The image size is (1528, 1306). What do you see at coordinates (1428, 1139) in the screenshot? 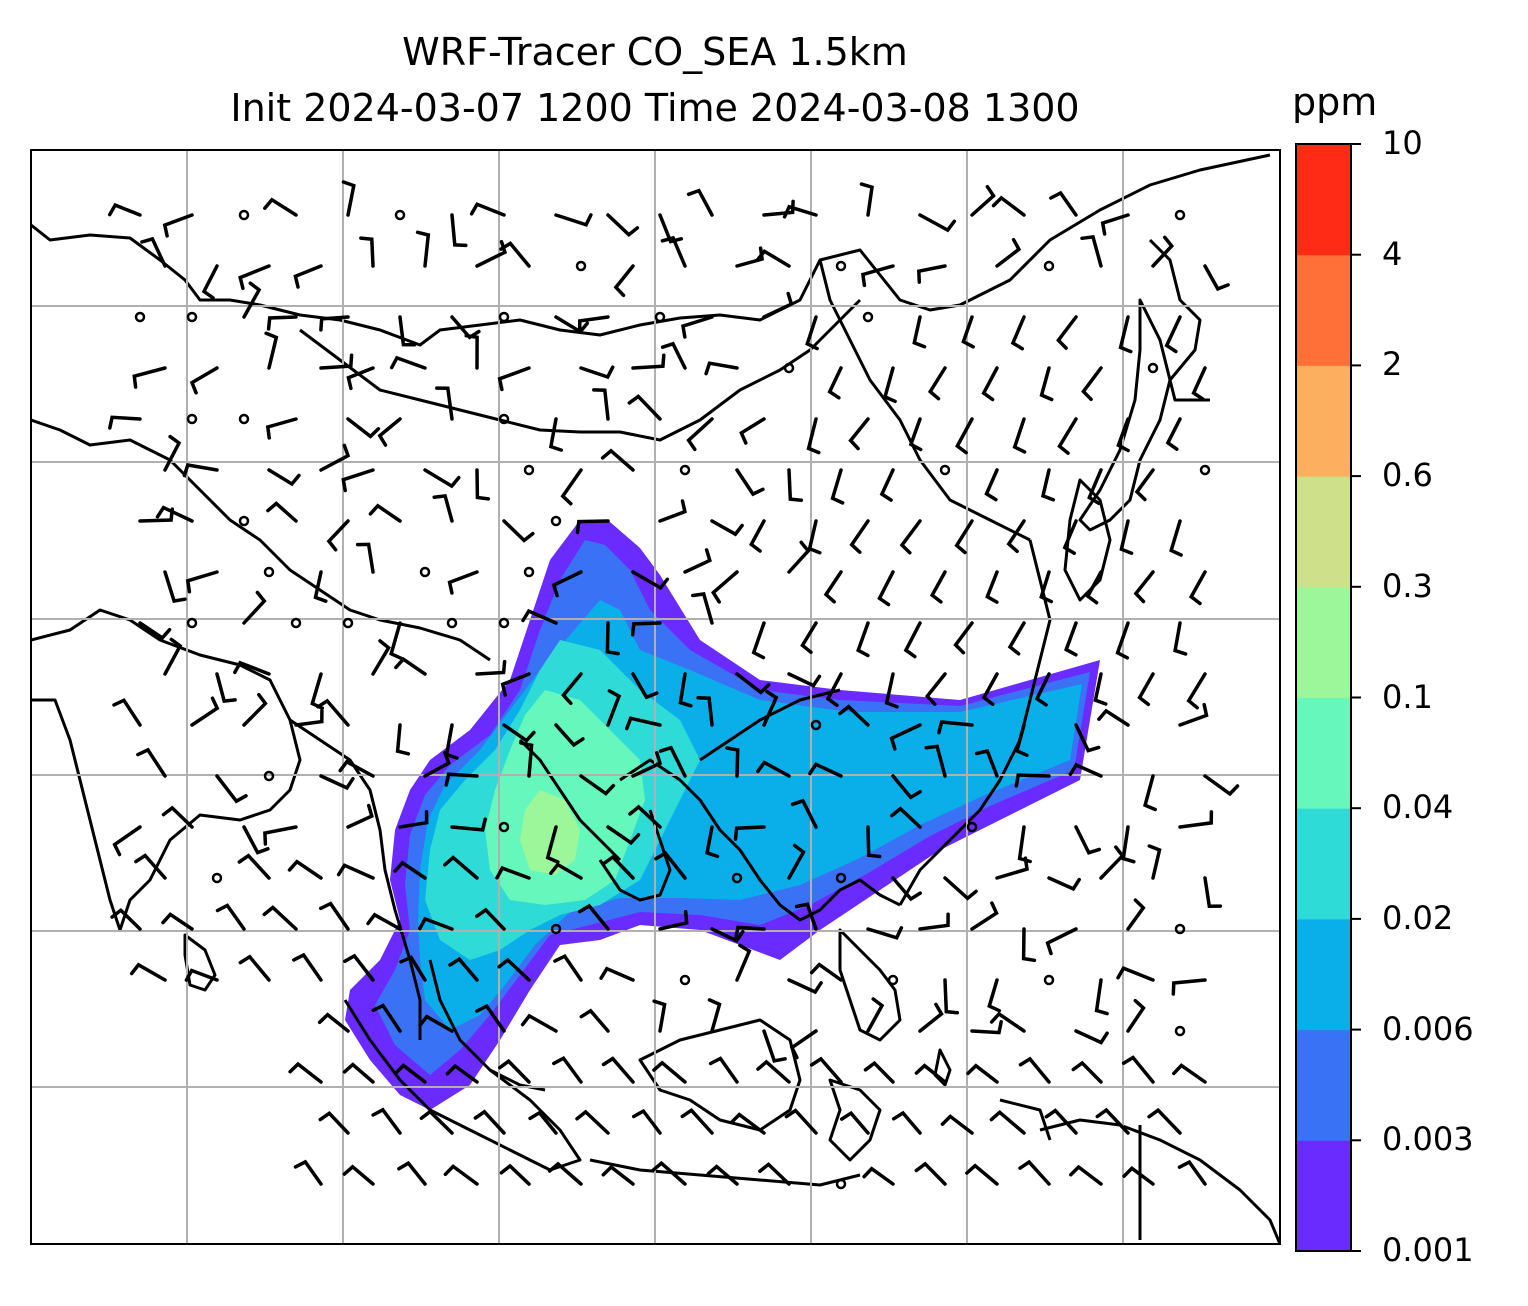
I see `colorbar-tick-label: 0.003` at bounding box center [1428, 1139].